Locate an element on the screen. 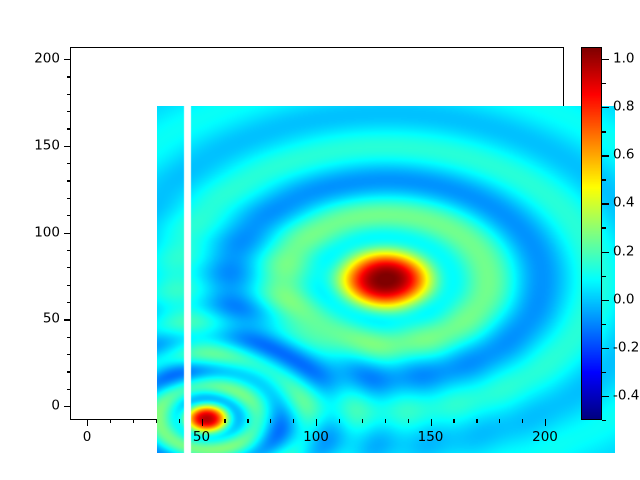  y-axis-tick-label: 0 is located at coordinates (55, 405).